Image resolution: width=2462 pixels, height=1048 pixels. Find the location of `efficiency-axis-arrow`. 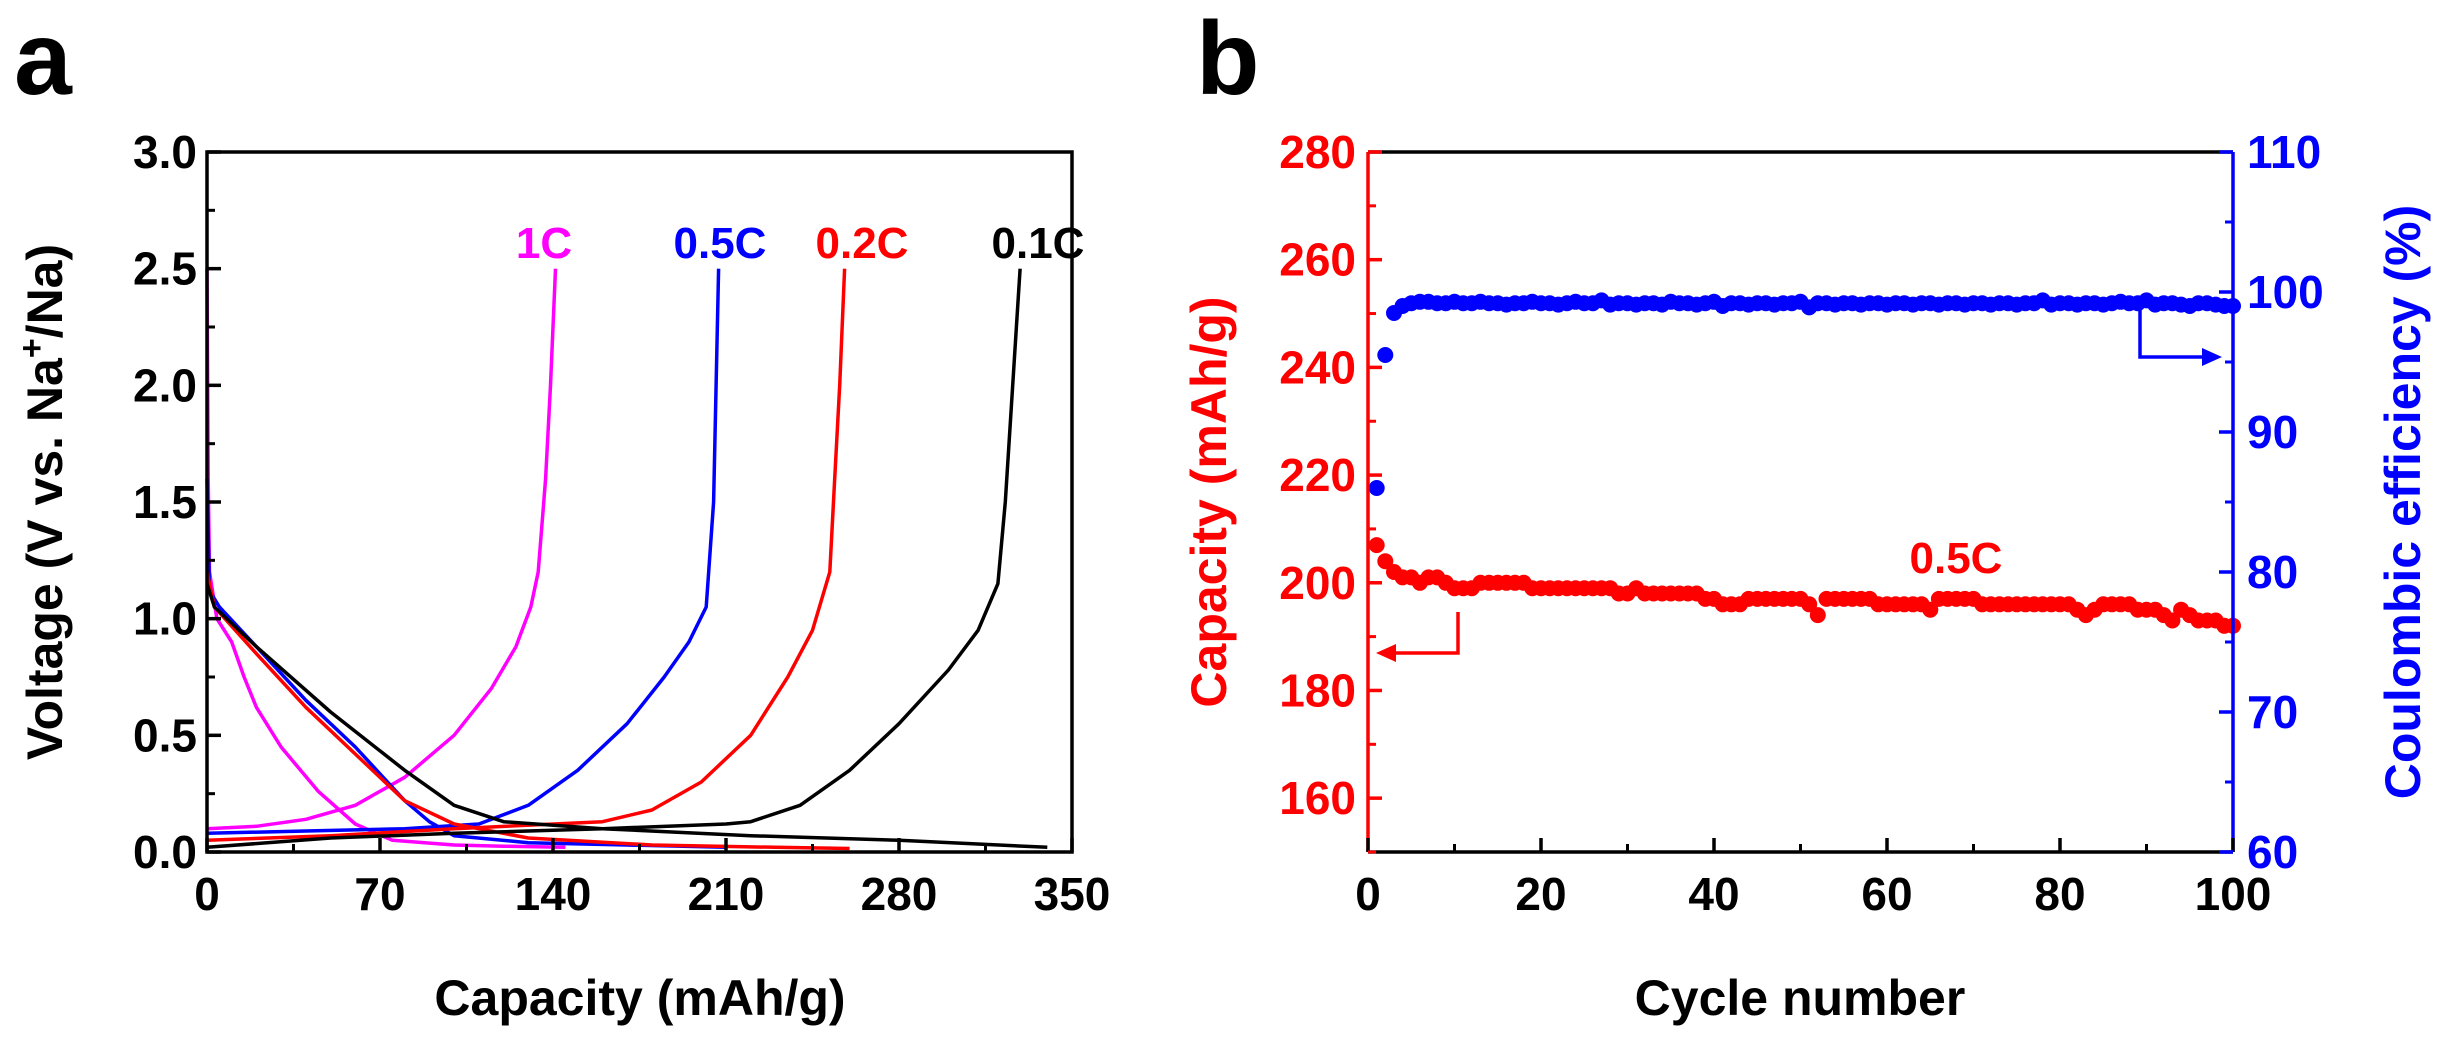

efficiency-axis-arrow is located at coordinates (2180, 336).